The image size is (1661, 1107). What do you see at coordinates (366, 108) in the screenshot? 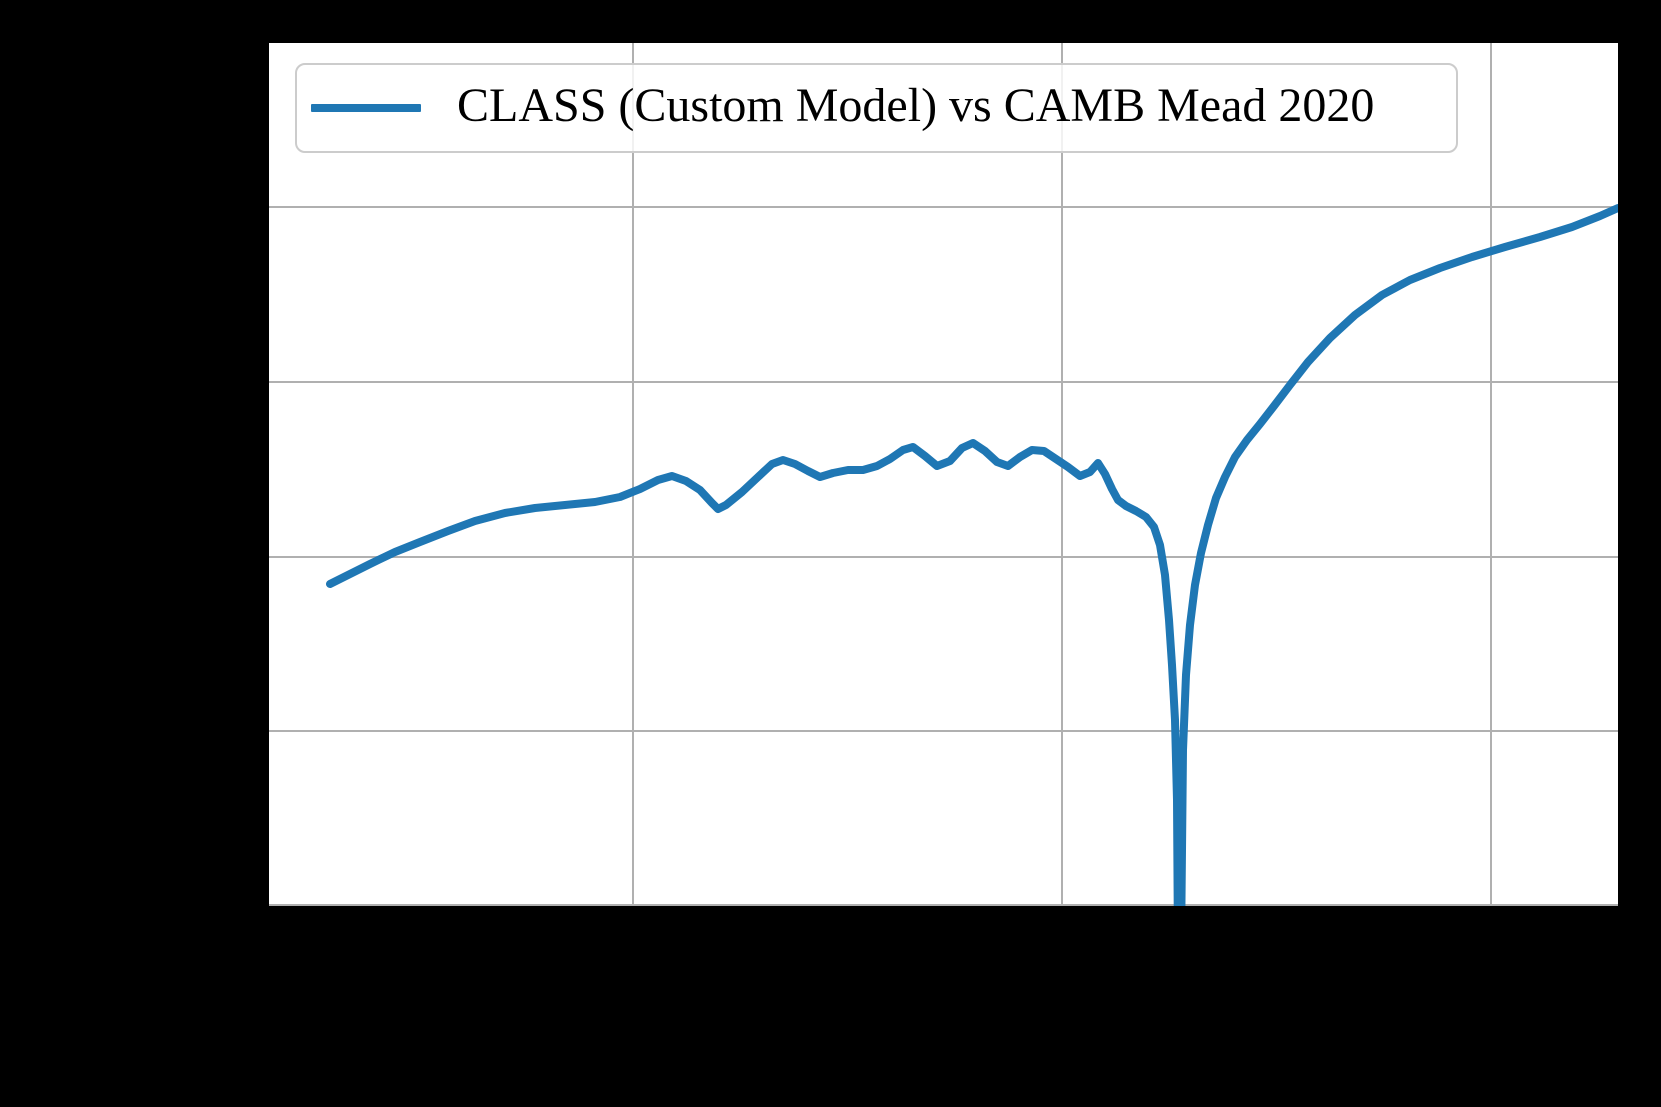
I see `legend-line-sample` at bounding box center [366, 108].